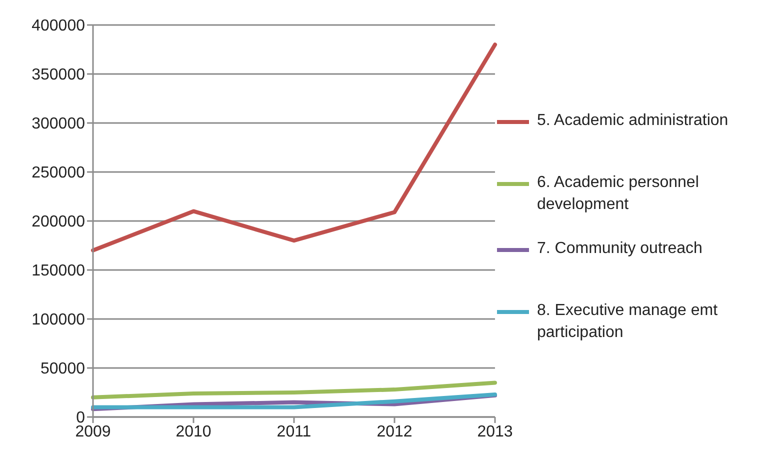 The image size is (763, 475). Describe the element at coordinates (495, 431) in the screenshot. I see `x-tick-label: 2013` at that location.